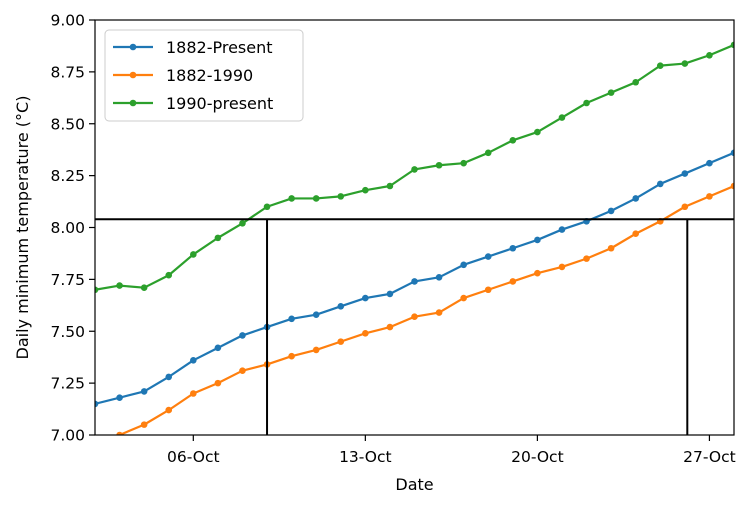 This screenshot has height=508, width=754. What do you see at coordinates (67, 280) in the screenshot?
I see `y-tick-label: 7.75` at bounding box center [67, 280].